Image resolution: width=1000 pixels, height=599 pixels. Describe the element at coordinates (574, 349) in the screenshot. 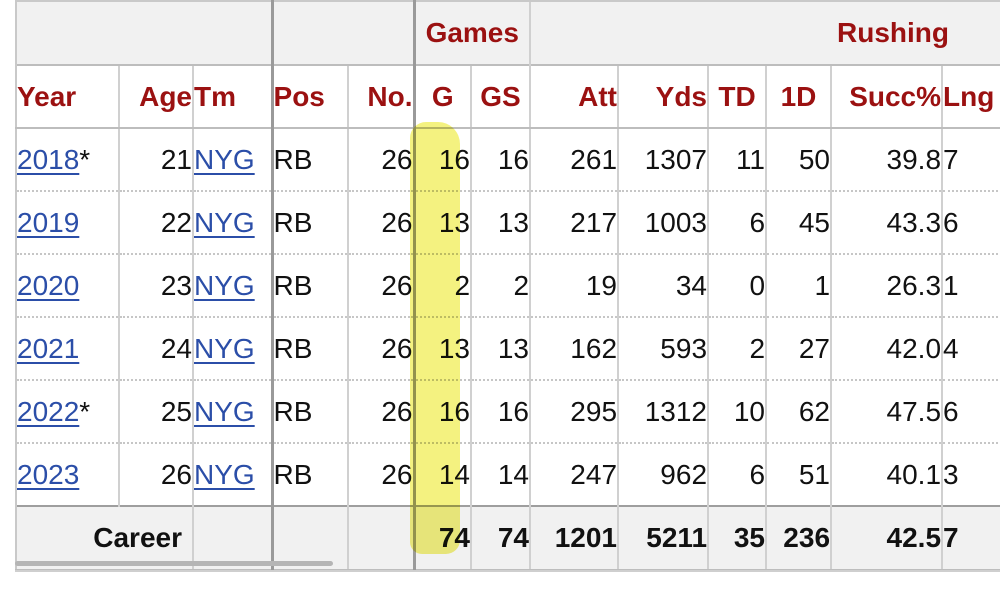

I see `attempts-cell: 162` at that location.